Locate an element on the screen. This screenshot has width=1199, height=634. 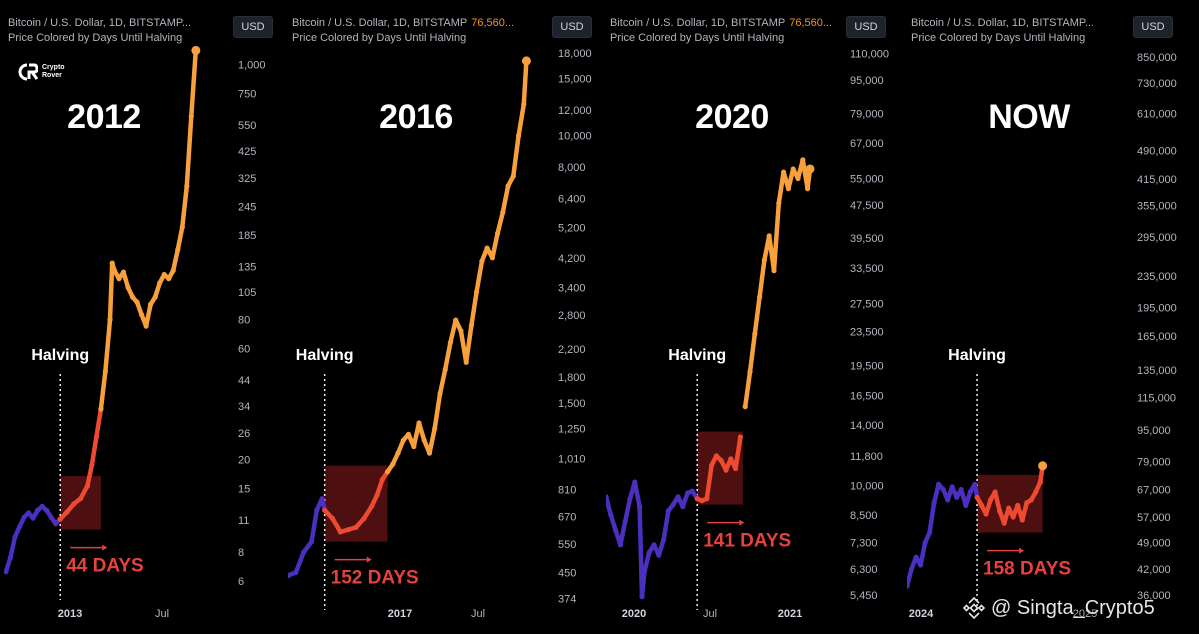
halving-window-box is located at coordinates (80, 503).